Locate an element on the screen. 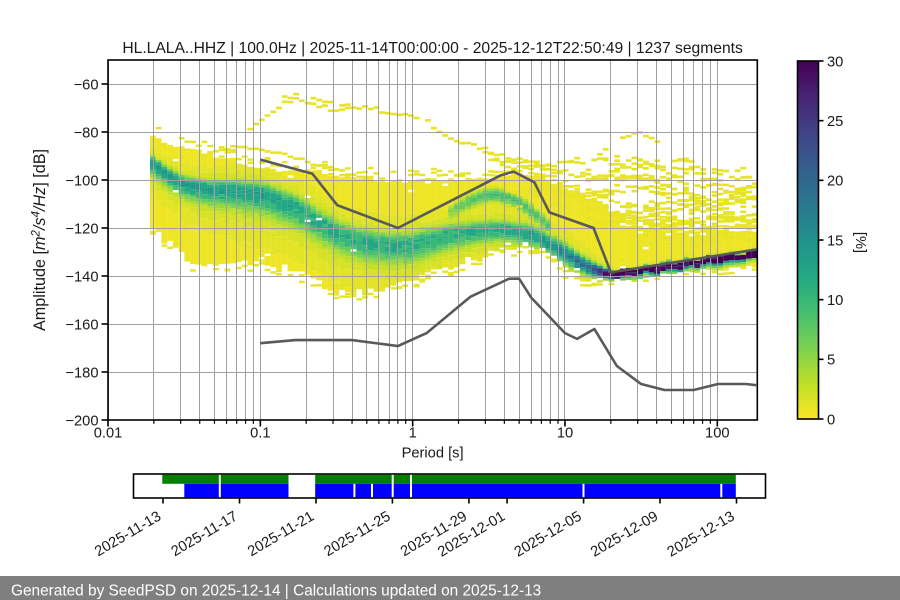 The height and width of the screenshot is (600, 900). svg-text: 20 is located at coordinates (835, 182).